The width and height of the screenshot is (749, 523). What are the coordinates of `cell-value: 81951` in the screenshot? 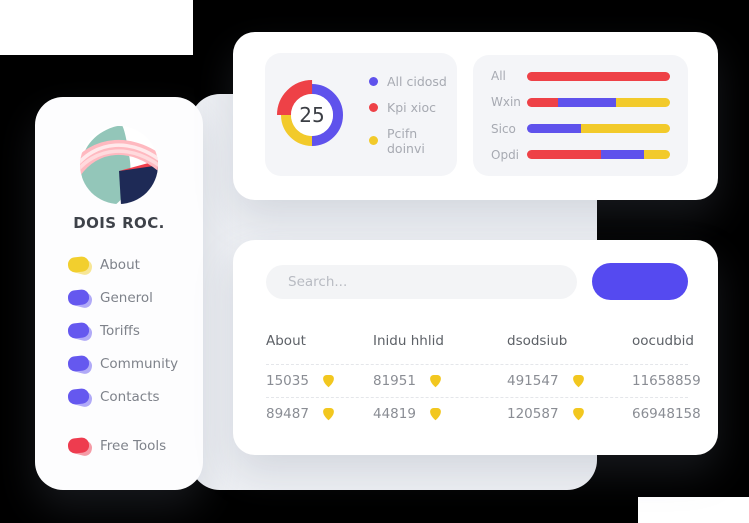 It's located at (394, 381).